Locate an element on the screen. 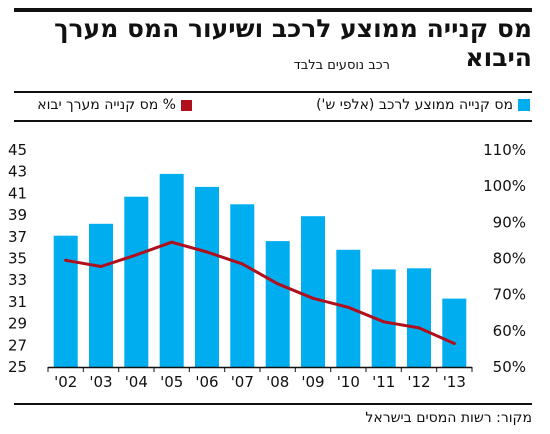 The image size is (550, 434). y-left-tick-2: 29 is located at coordinates (17, 324).